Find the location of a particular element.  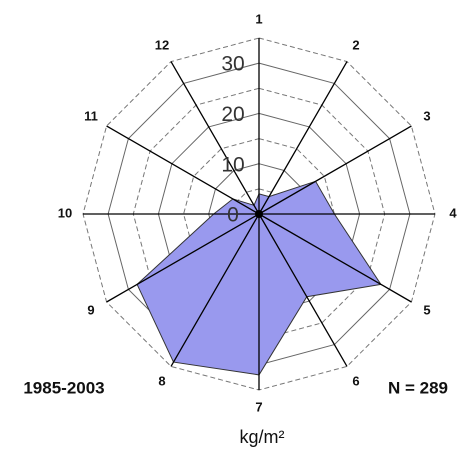

direction-label: 5 is located at coordinates (426, 309).